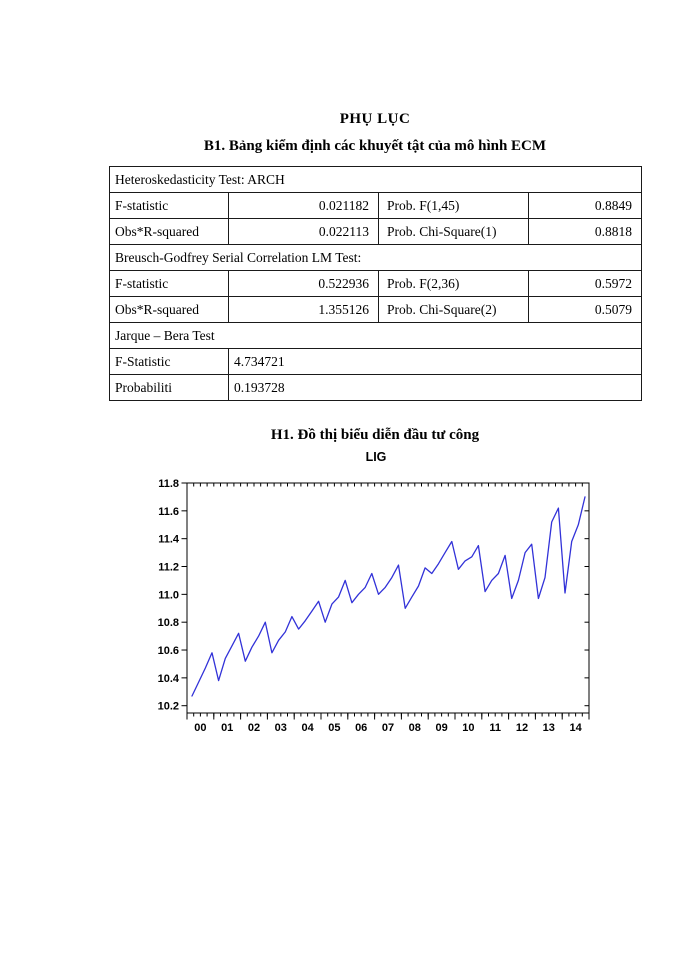 The width and height of the screenshot is (700, 960). I want to click on axis-ticks, so click(385, 601).